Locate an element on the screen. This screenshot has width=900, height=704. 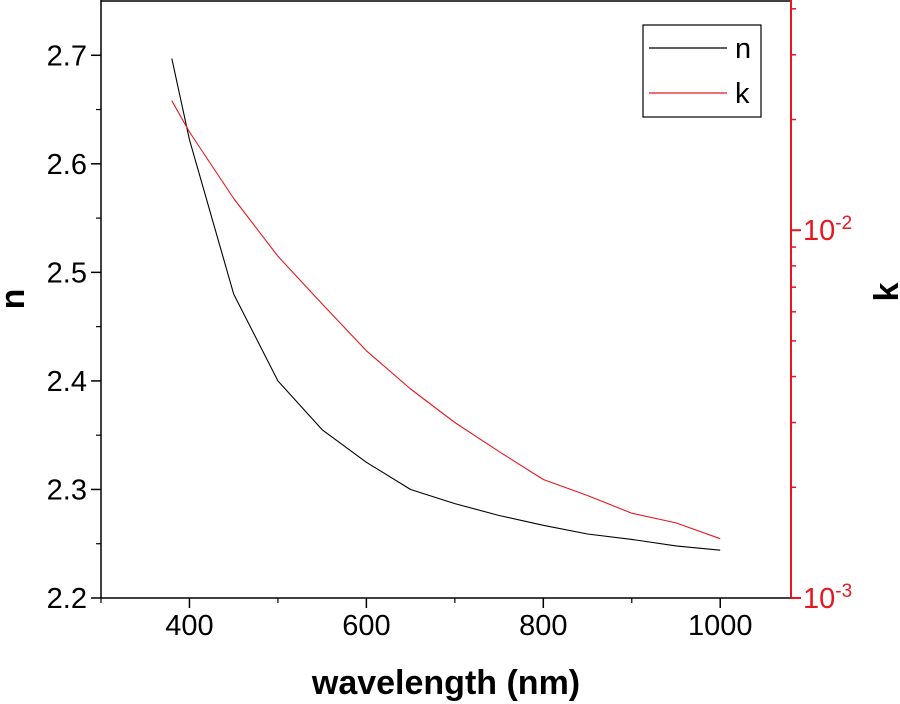
x-tick-label: 400 is located at coordinates (189, 626).